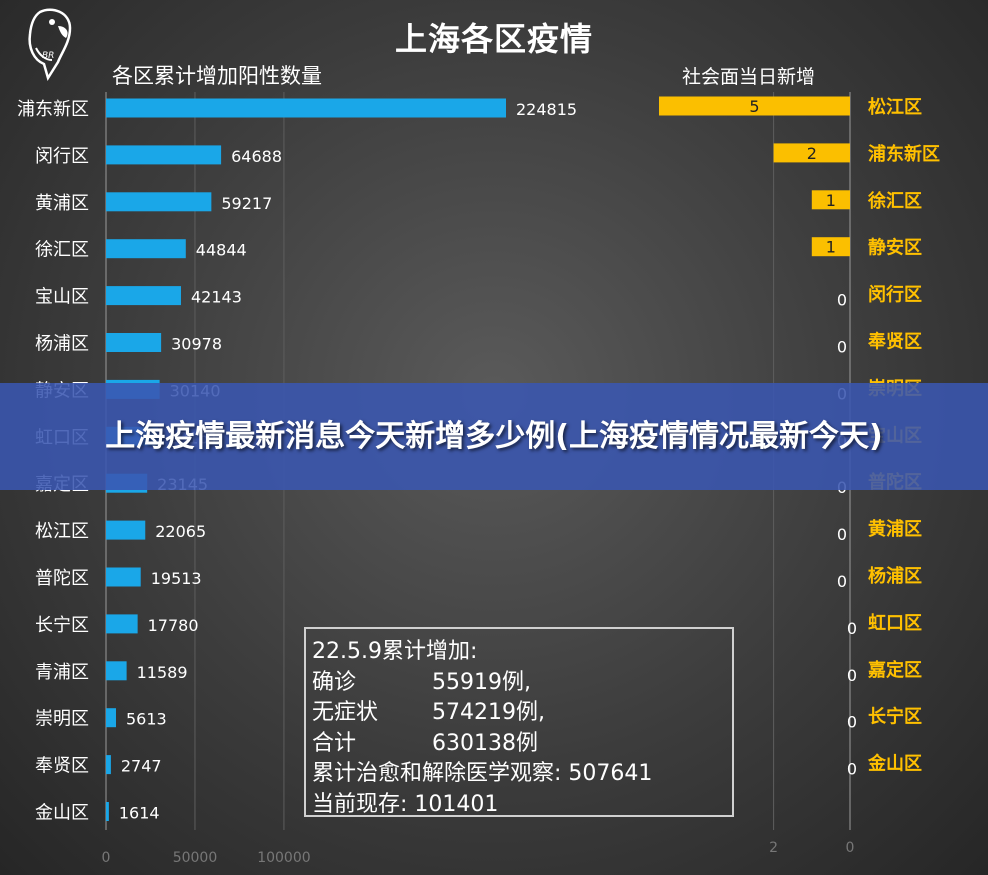 This screenshot has width=988, height=875. I want to click on right-category-label: 黄浦区, so click(895, 529).